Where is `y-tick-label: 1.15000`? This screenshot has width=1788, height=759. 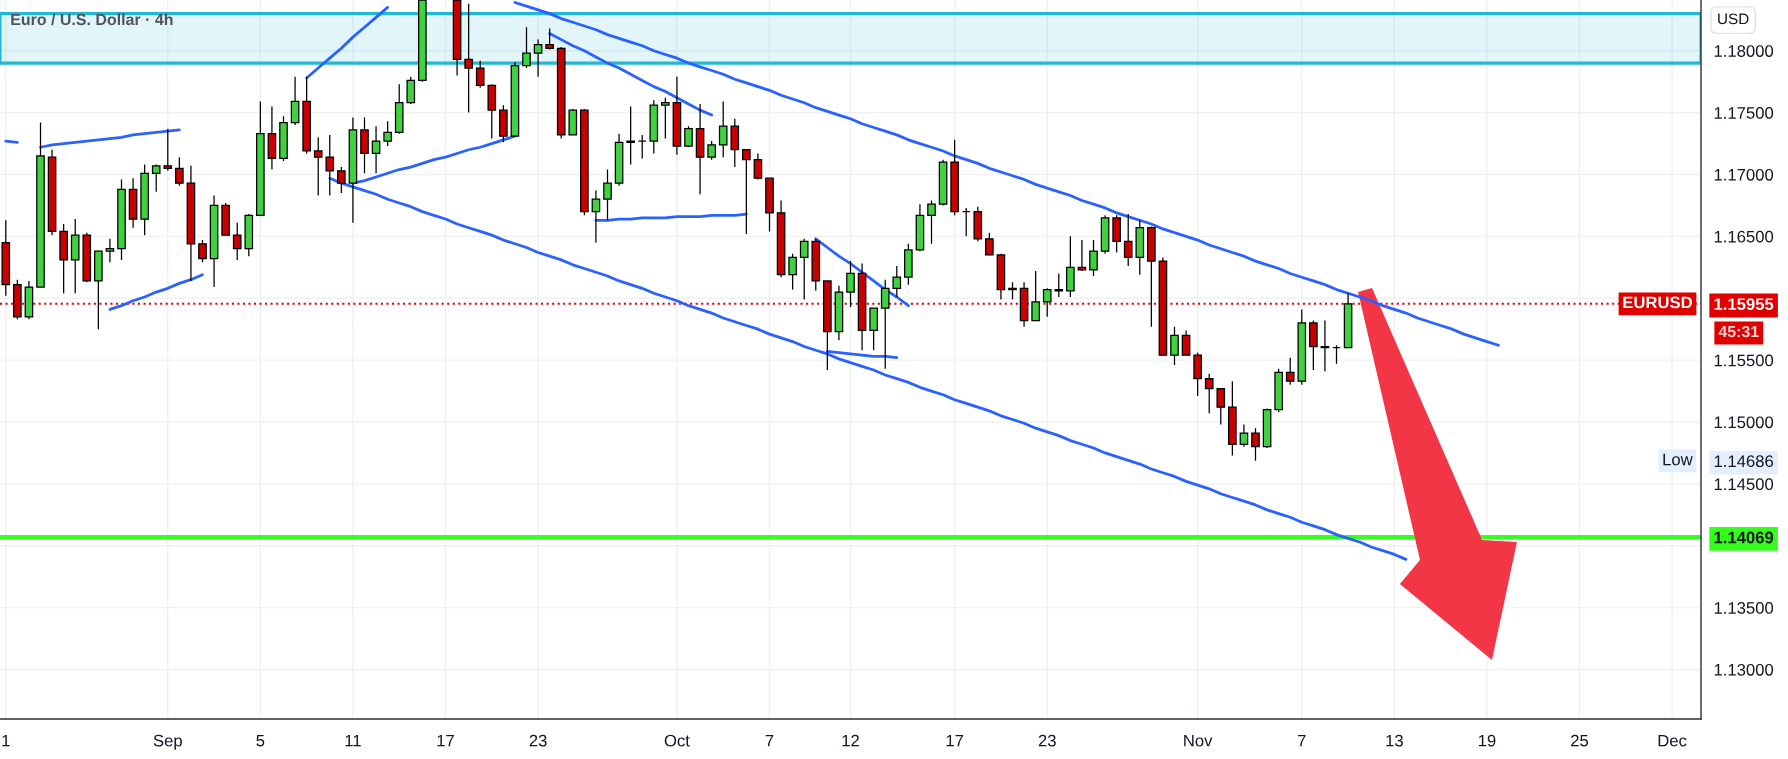 y-tick-label: 1.15000 is located at coordinates (1744, 422).